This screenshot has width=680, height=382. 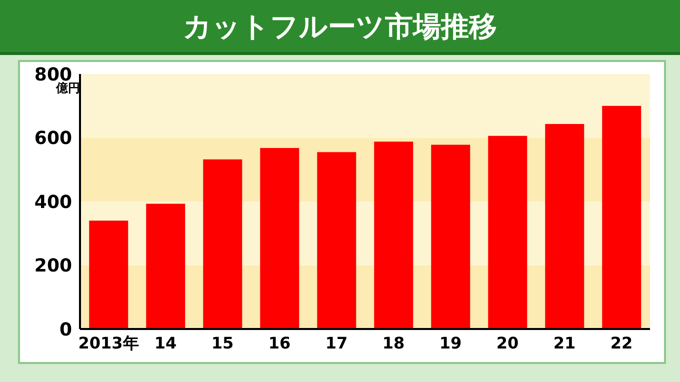 I want to click on x-tick-label: 22, so click(x=621, y=342).